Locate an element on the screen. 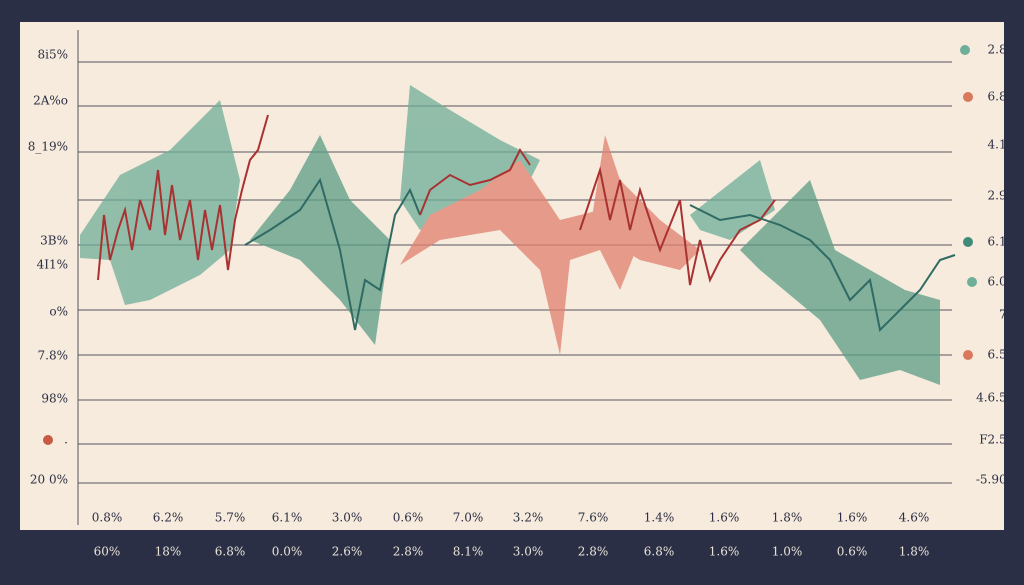  x-tick-label: 1.8% is located at coordinates (787, 518).